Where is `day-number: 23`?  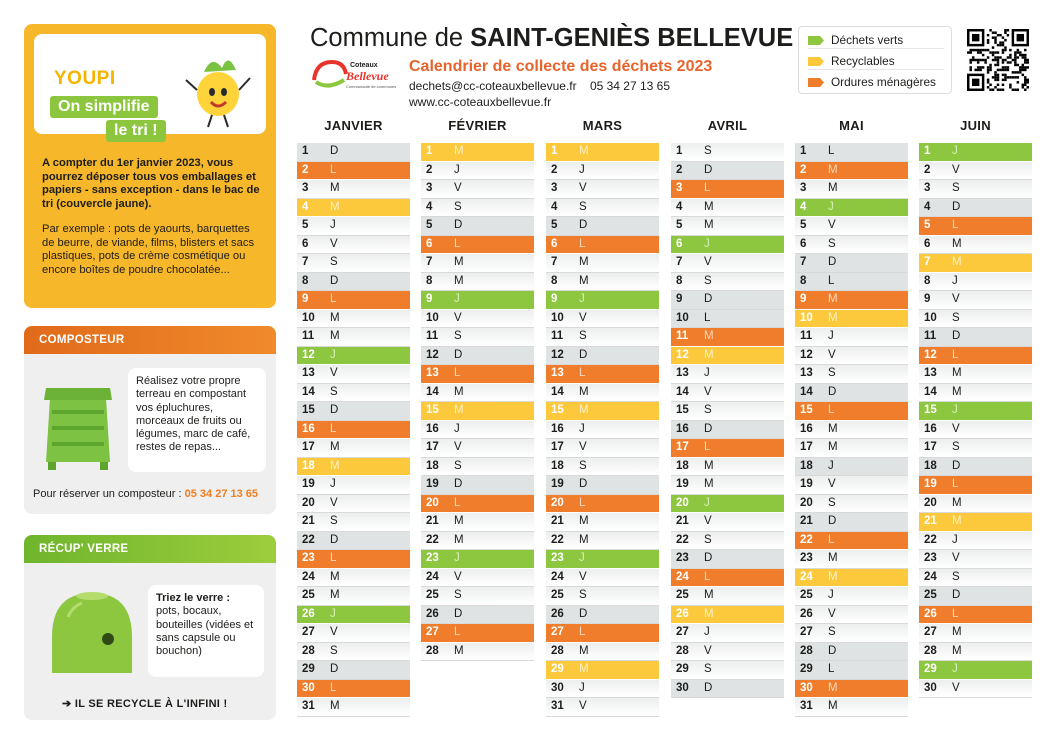
day-number: 23 is located at coordinates (930, 558).